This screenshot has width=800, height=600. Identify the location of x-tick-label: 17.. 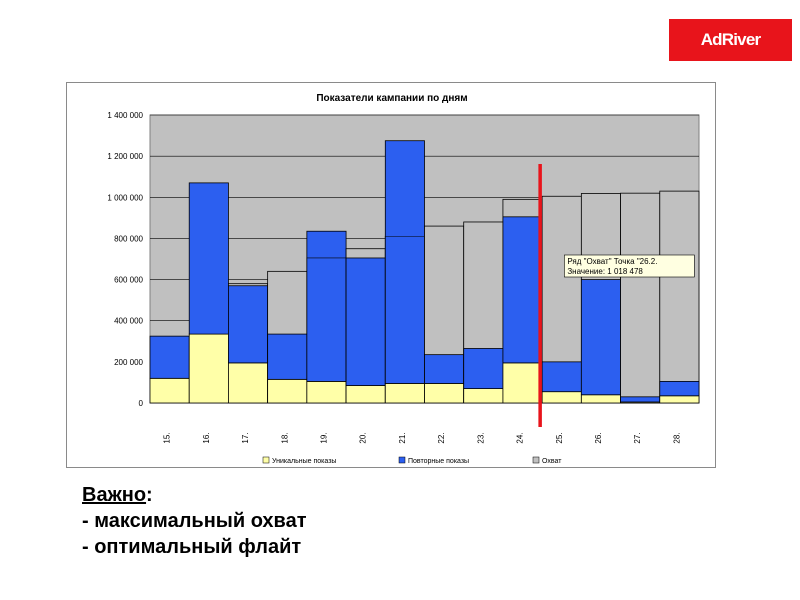
(245, 437).